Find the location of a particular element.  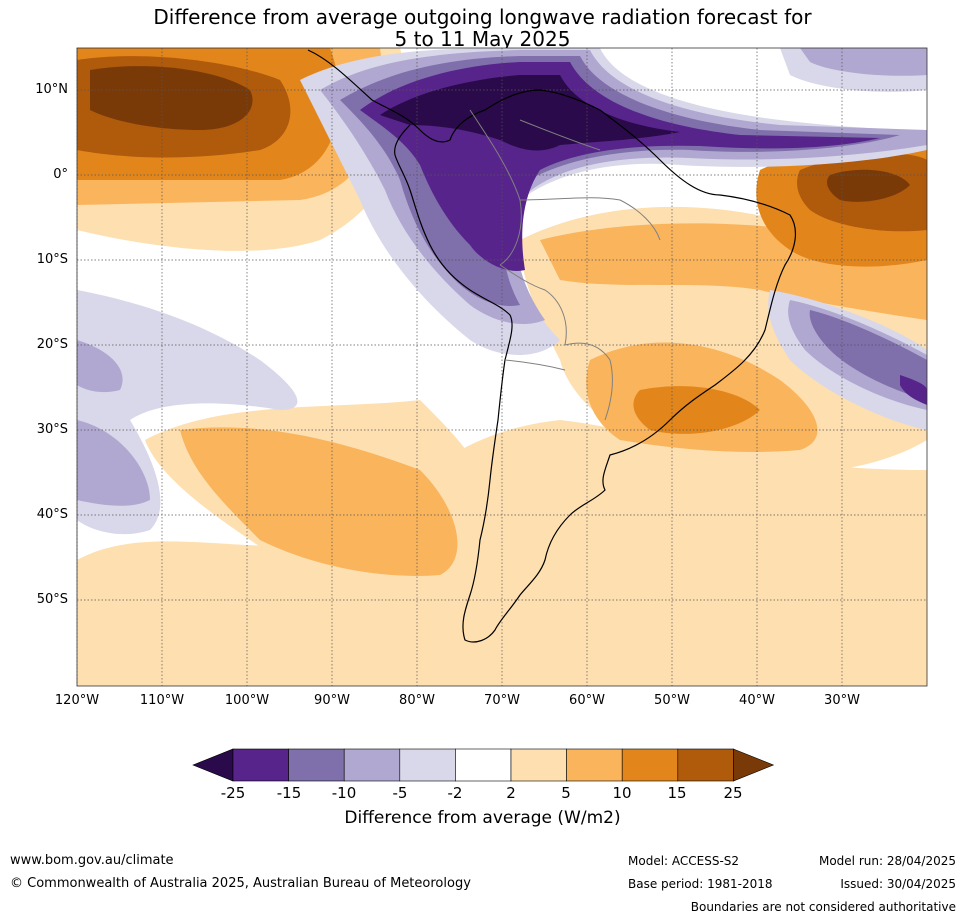

lon-label-90w: 90°W is located at coordinates (332, 700).